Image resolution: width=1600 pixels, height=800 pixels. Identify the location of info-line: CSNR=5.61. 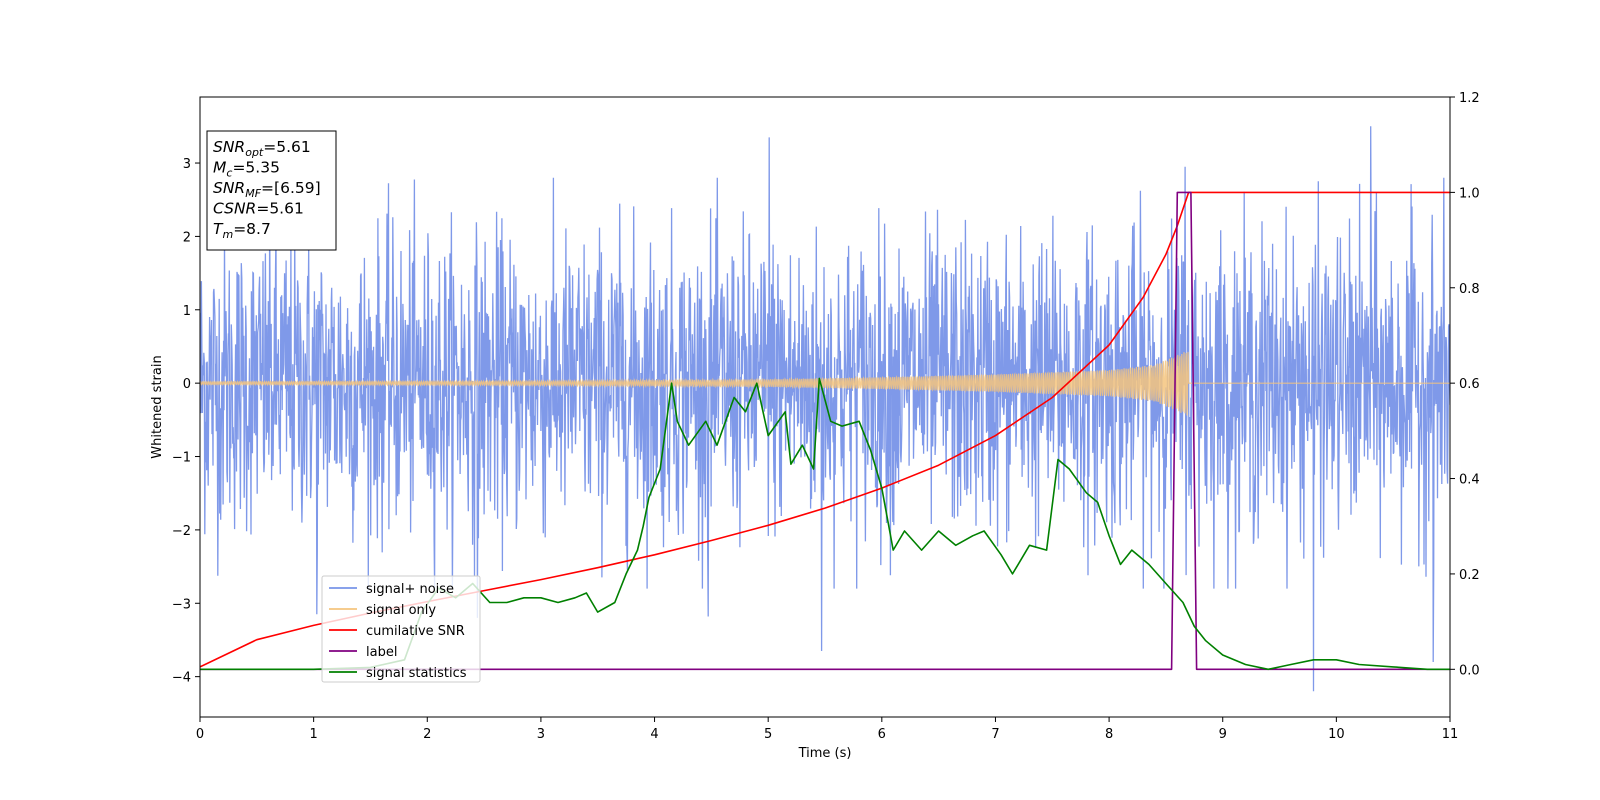
(258, 209).